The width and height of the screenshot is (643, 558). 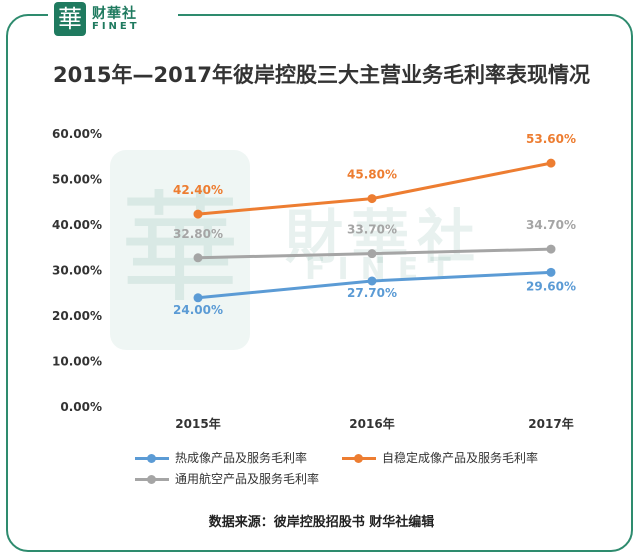 What do you see at coordinates (114, 14) in the screenshot?
I see `brand-name-cn: 财華社` at bounding box center [114, 14].